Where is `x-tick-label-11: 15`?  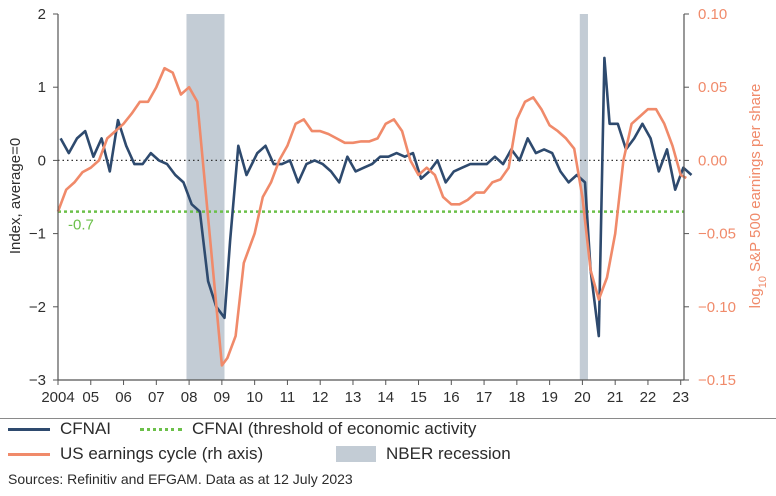 x-tick-label-11: 15 is located at coordinates (418, 397).